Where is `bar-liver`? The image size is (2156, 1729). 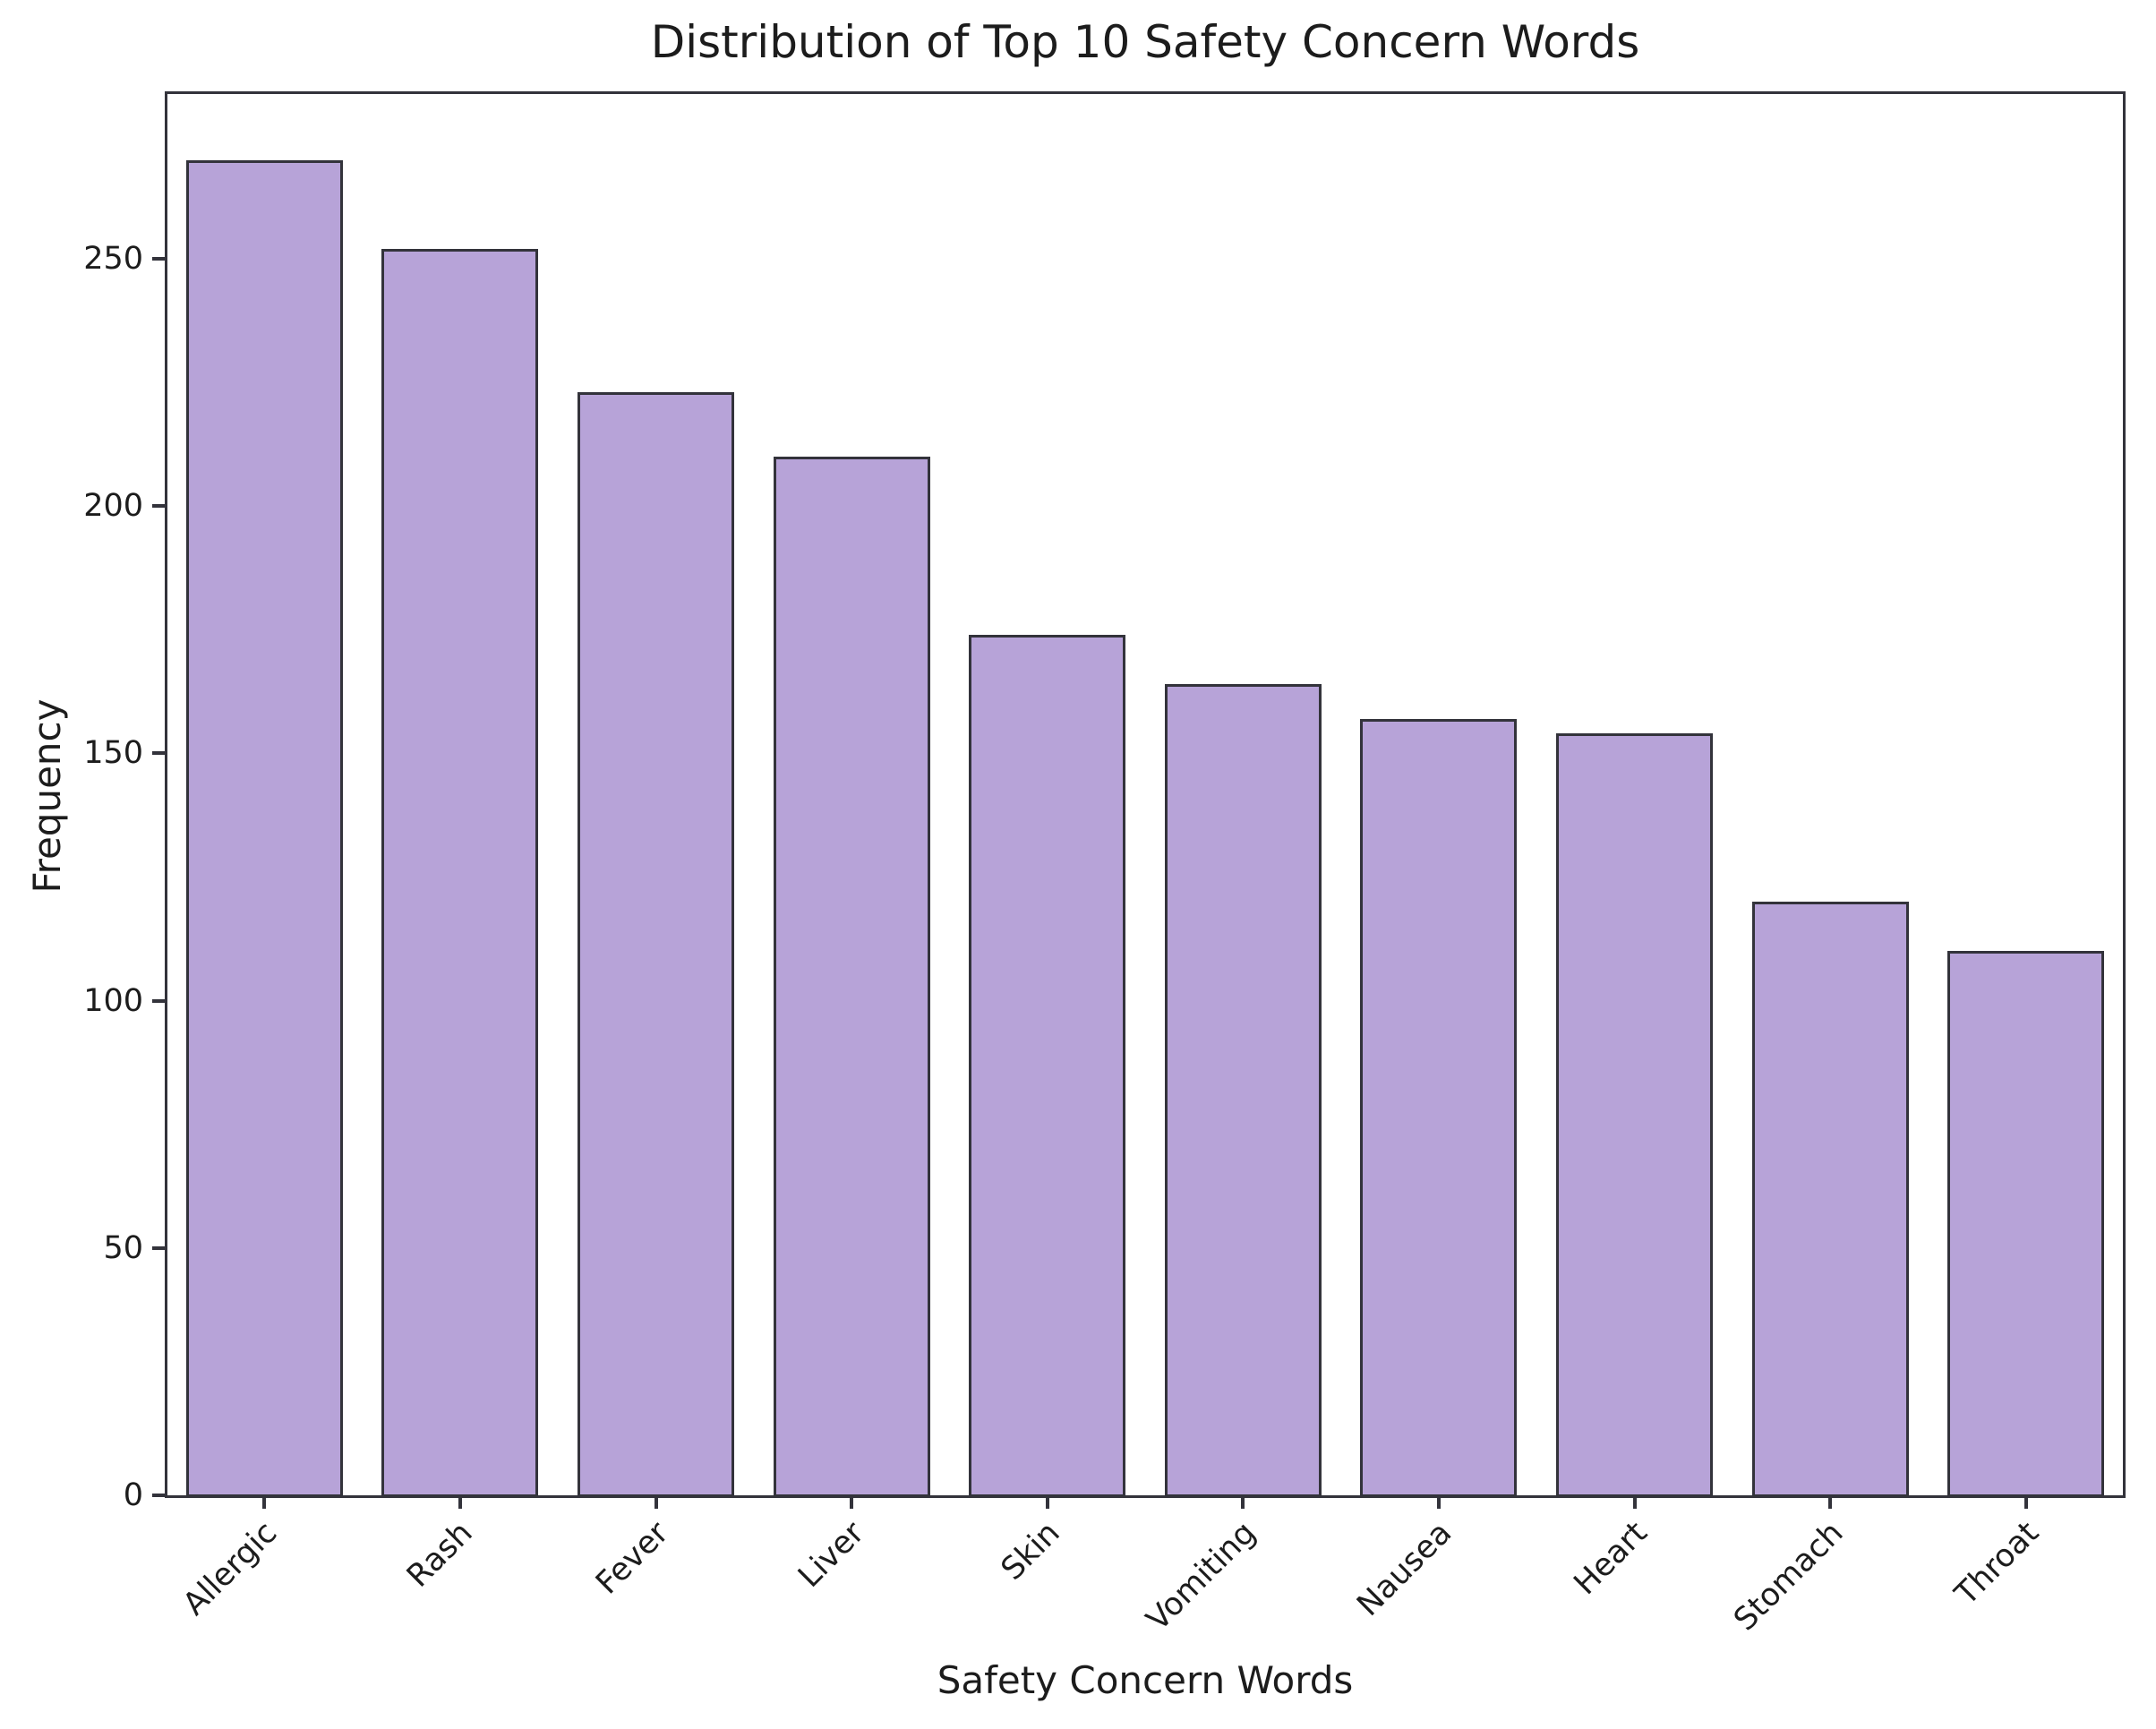
bar-liver is located at coordinates (851, 977).